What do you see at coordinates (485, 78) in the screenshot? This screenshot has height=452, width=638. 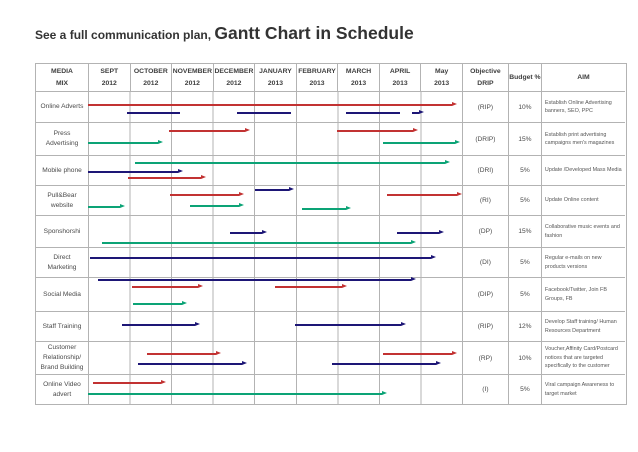 I see `column-header-objective-drip: Objective DRIP` at bounding box center [485, 78].